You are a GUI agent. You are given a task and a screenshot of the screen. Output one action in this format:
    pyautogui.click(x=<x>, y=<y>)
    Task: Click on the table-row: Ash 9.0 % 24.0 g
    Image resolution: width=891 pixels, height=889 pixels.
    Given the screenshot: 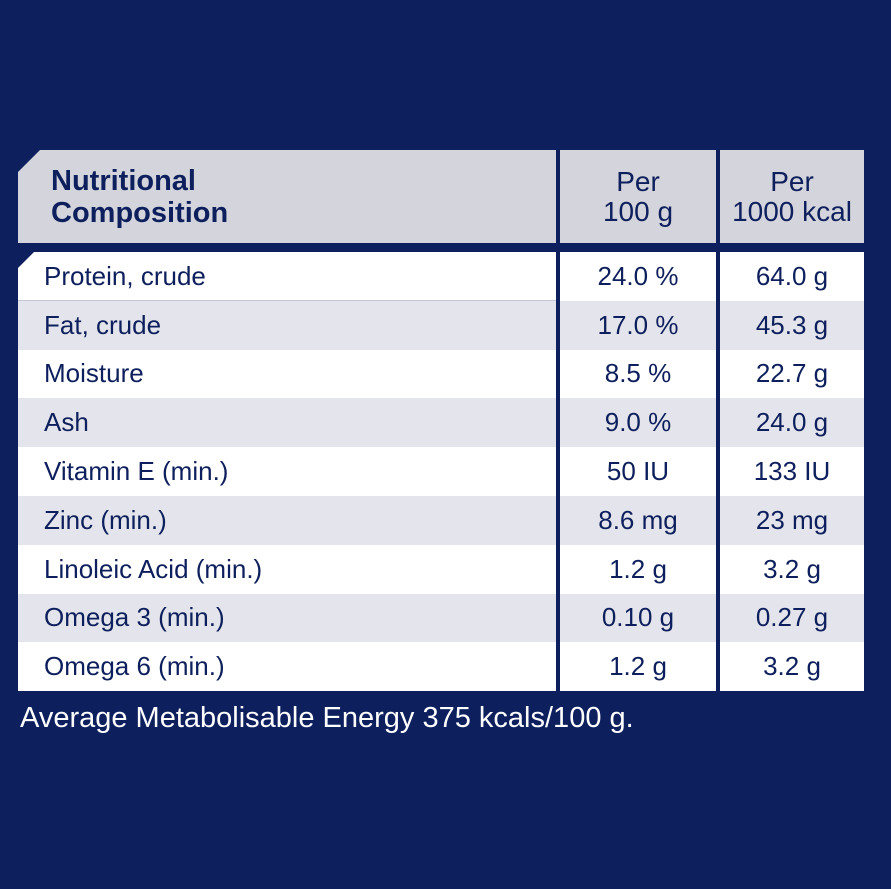 What is the action you would take?
    pyautogui.click(x=441, y=423)
    